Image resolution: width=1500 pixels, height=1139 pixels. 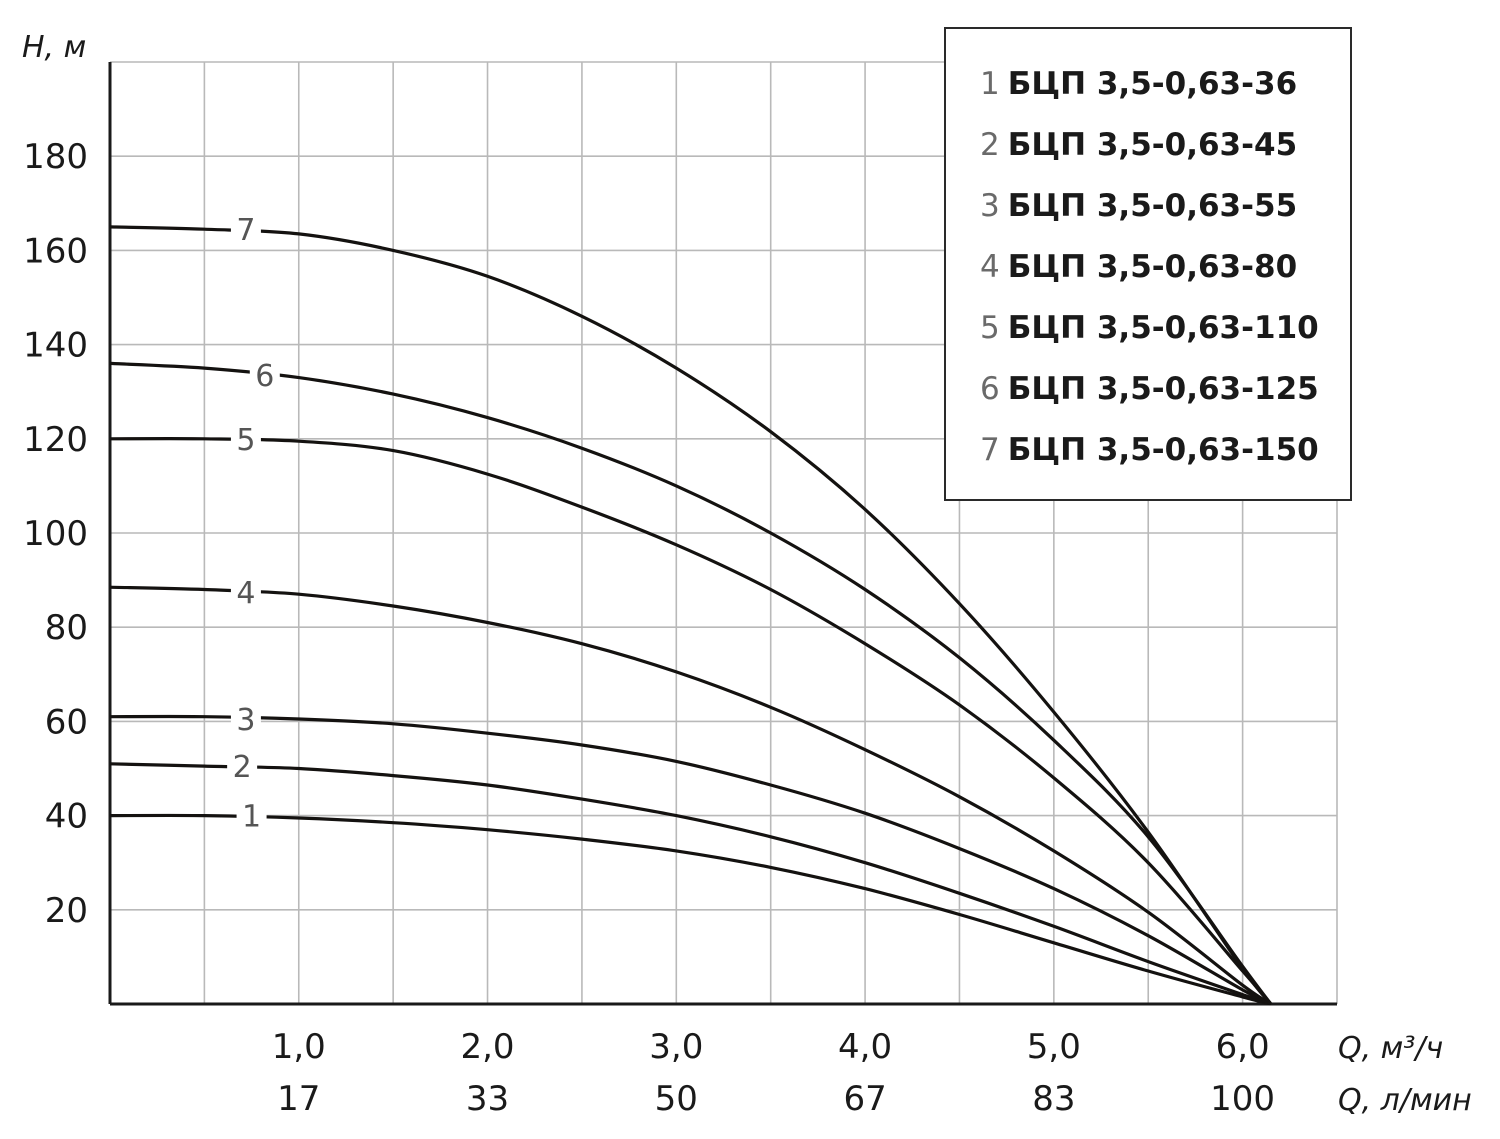 What do you see at coordinates (990, 450) in the screenshot?
I see `legend-item-number: 7` at bounding box center [990, 450].